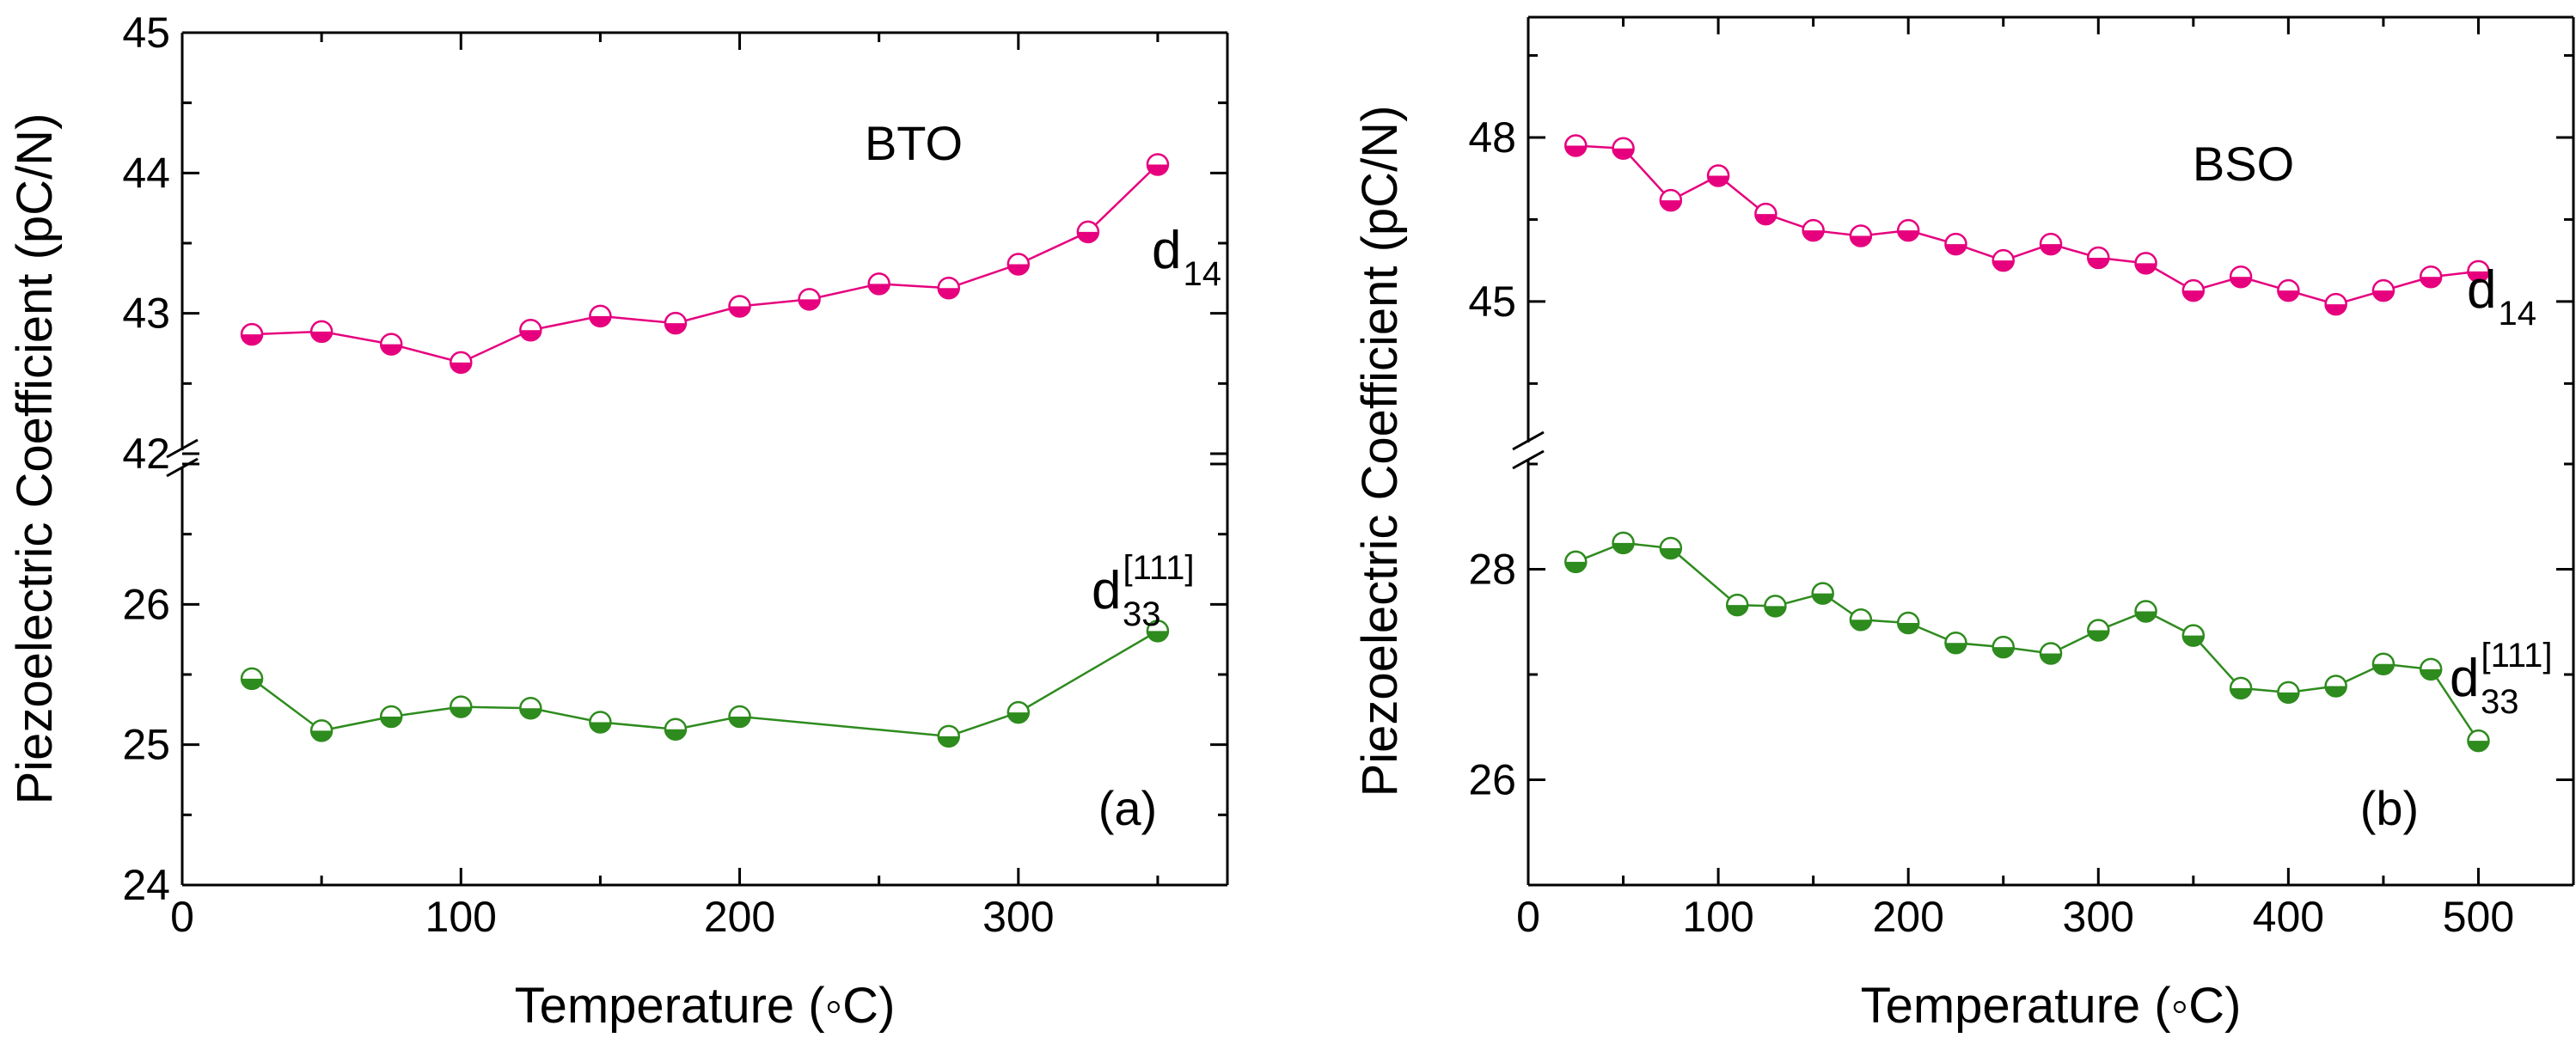  What do you see at coordinates (2098, 917) in the screenshot?
I see `x-tick-label: 300` at bounding box center [2098, 917].